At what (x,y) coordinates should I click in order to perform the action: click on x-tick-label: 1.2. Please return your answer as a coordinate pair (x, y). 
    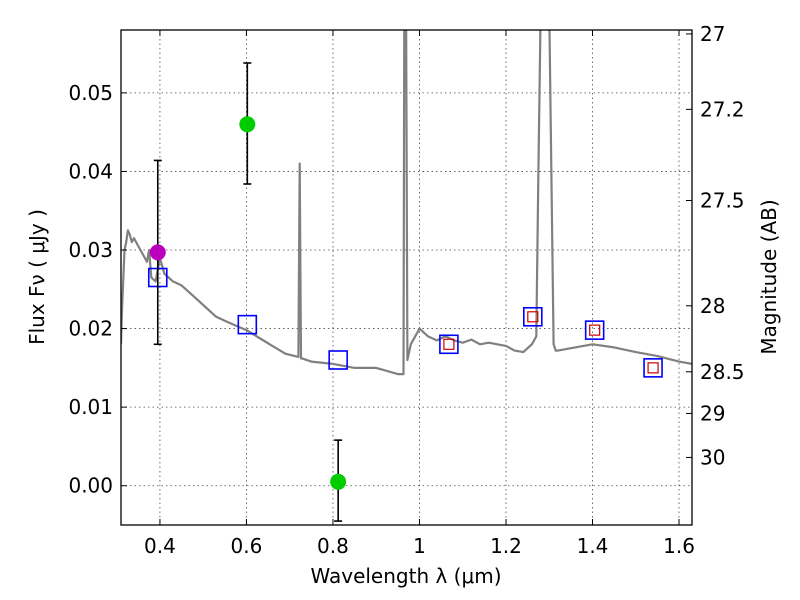
    Looking at the image, I should click on (506, 546).